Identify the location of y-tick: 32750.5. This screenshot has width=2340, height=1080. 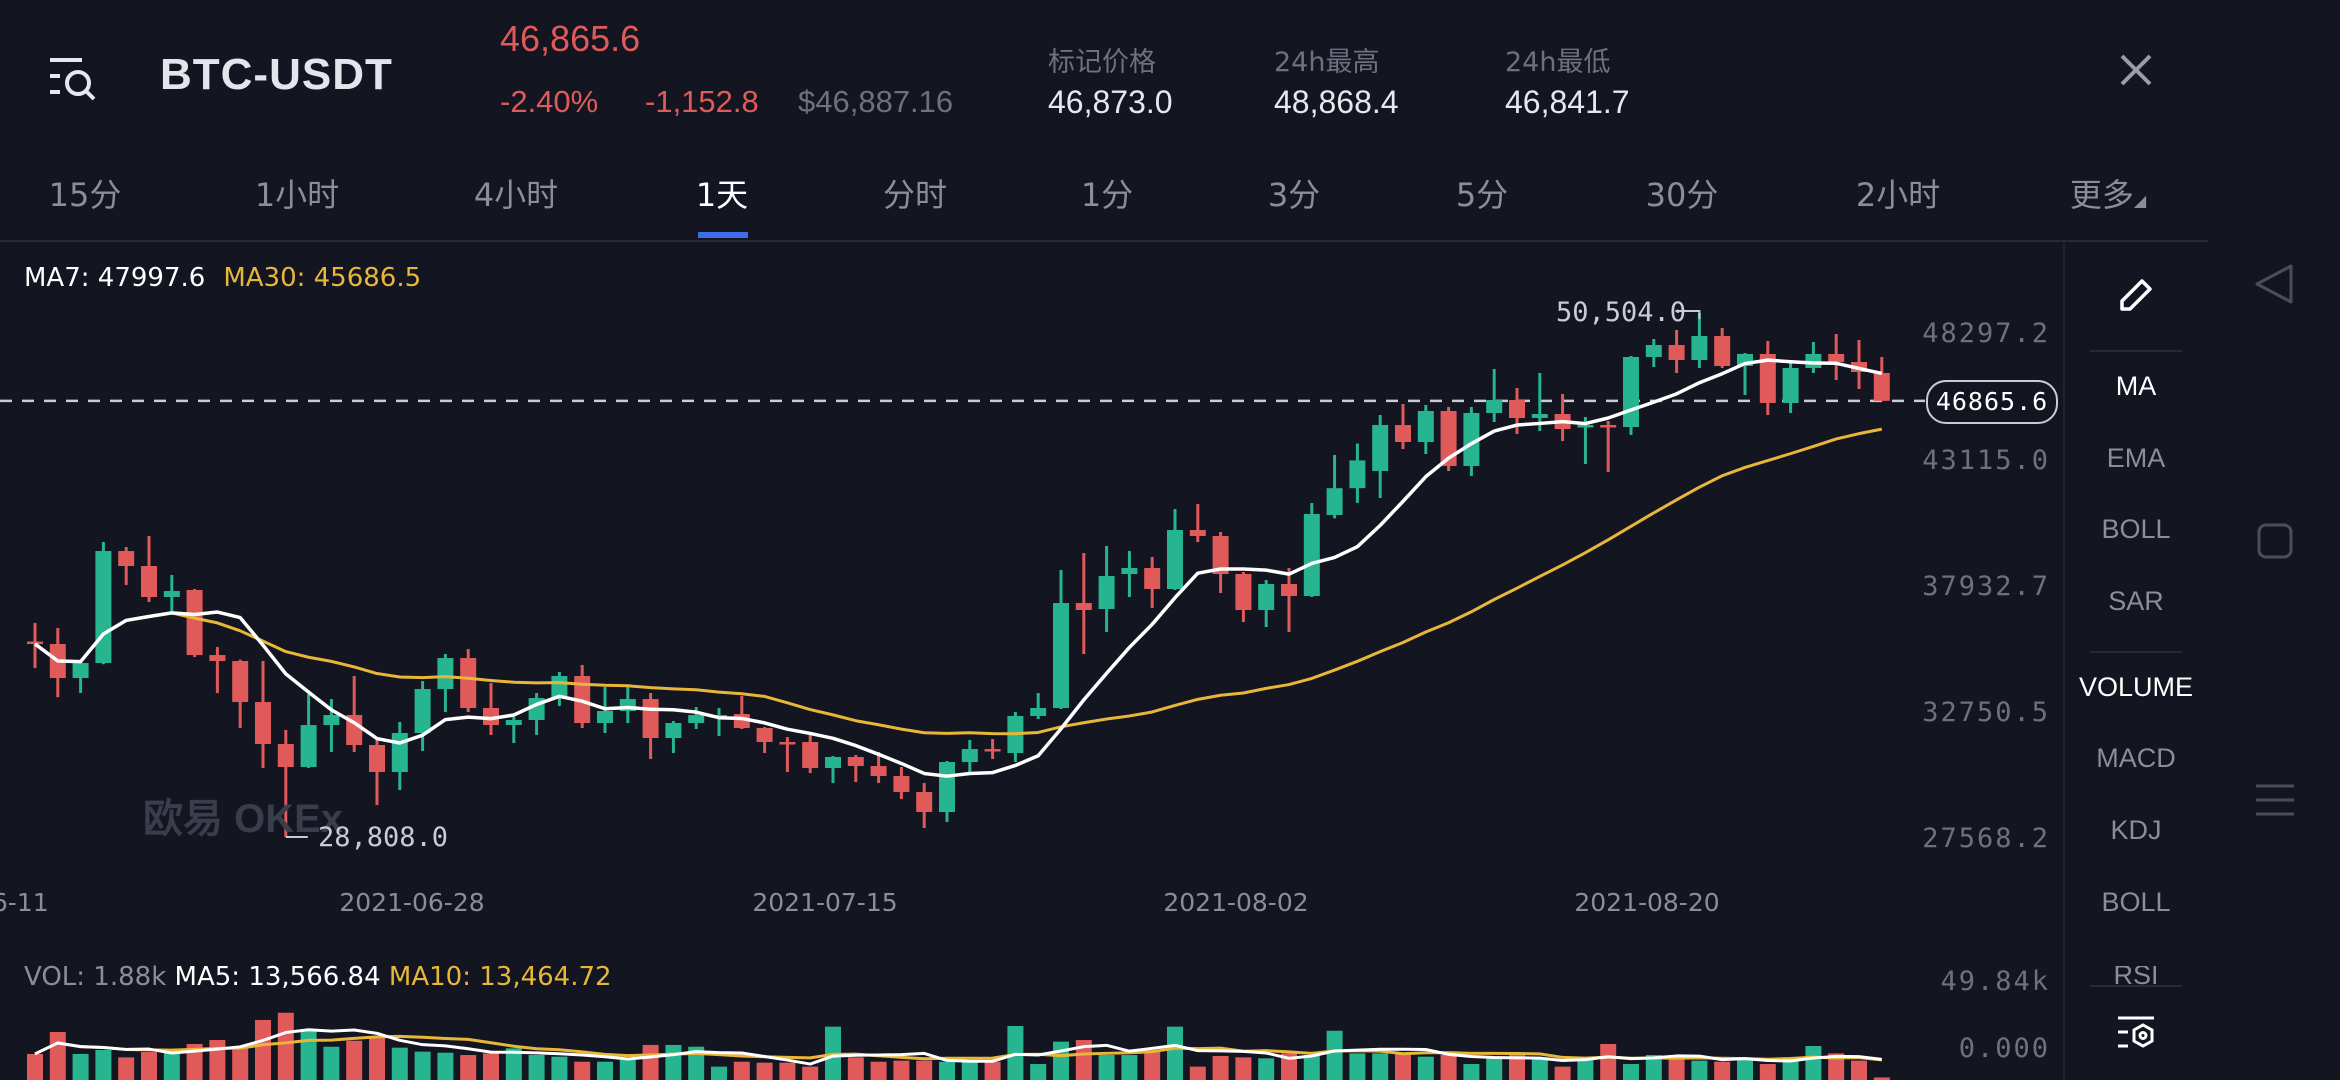
(1986, 712).